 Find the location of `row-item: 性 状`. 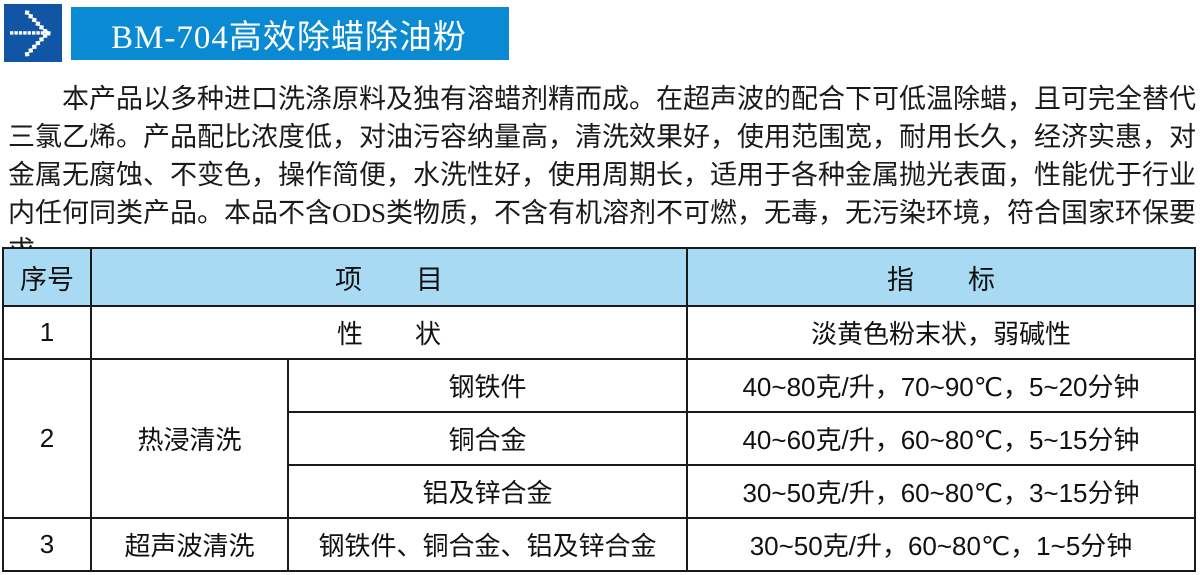

row-item: 性 状 is located at coordinates (389, 332).